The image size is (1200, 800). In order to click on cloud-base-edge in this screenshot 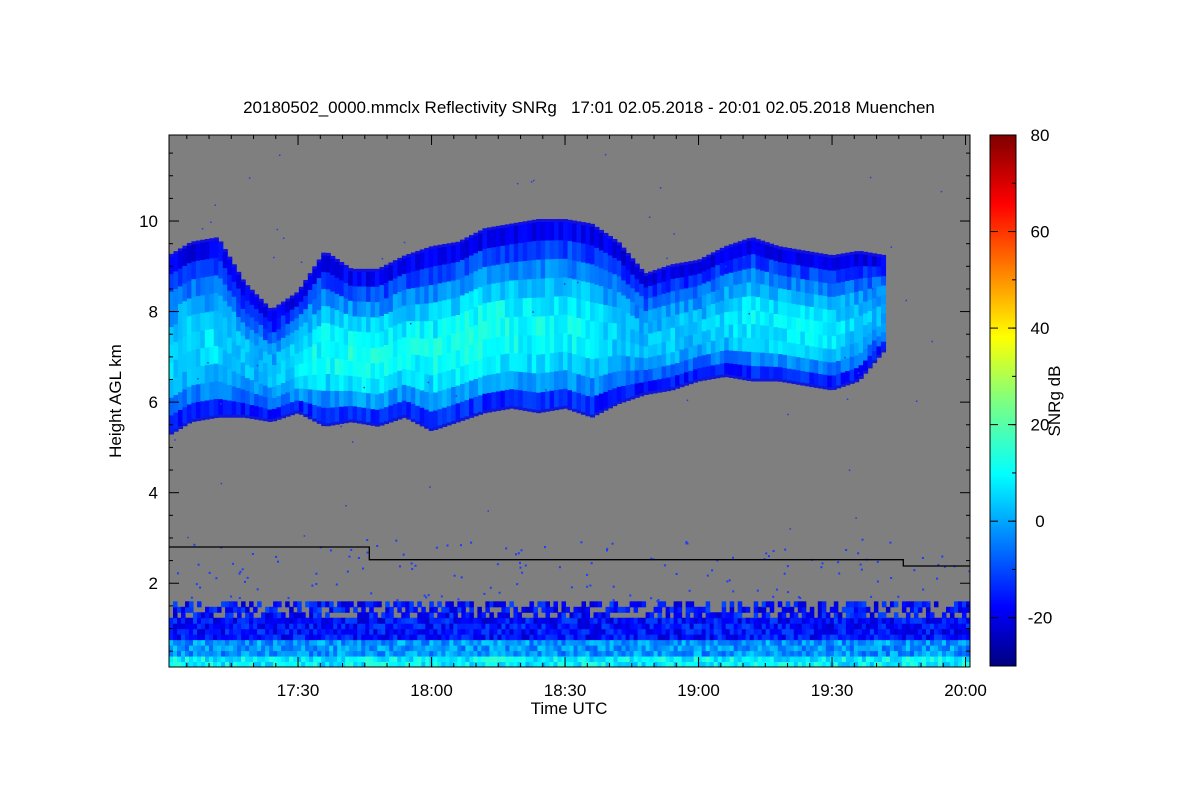, I will do `click(673, 389)`.